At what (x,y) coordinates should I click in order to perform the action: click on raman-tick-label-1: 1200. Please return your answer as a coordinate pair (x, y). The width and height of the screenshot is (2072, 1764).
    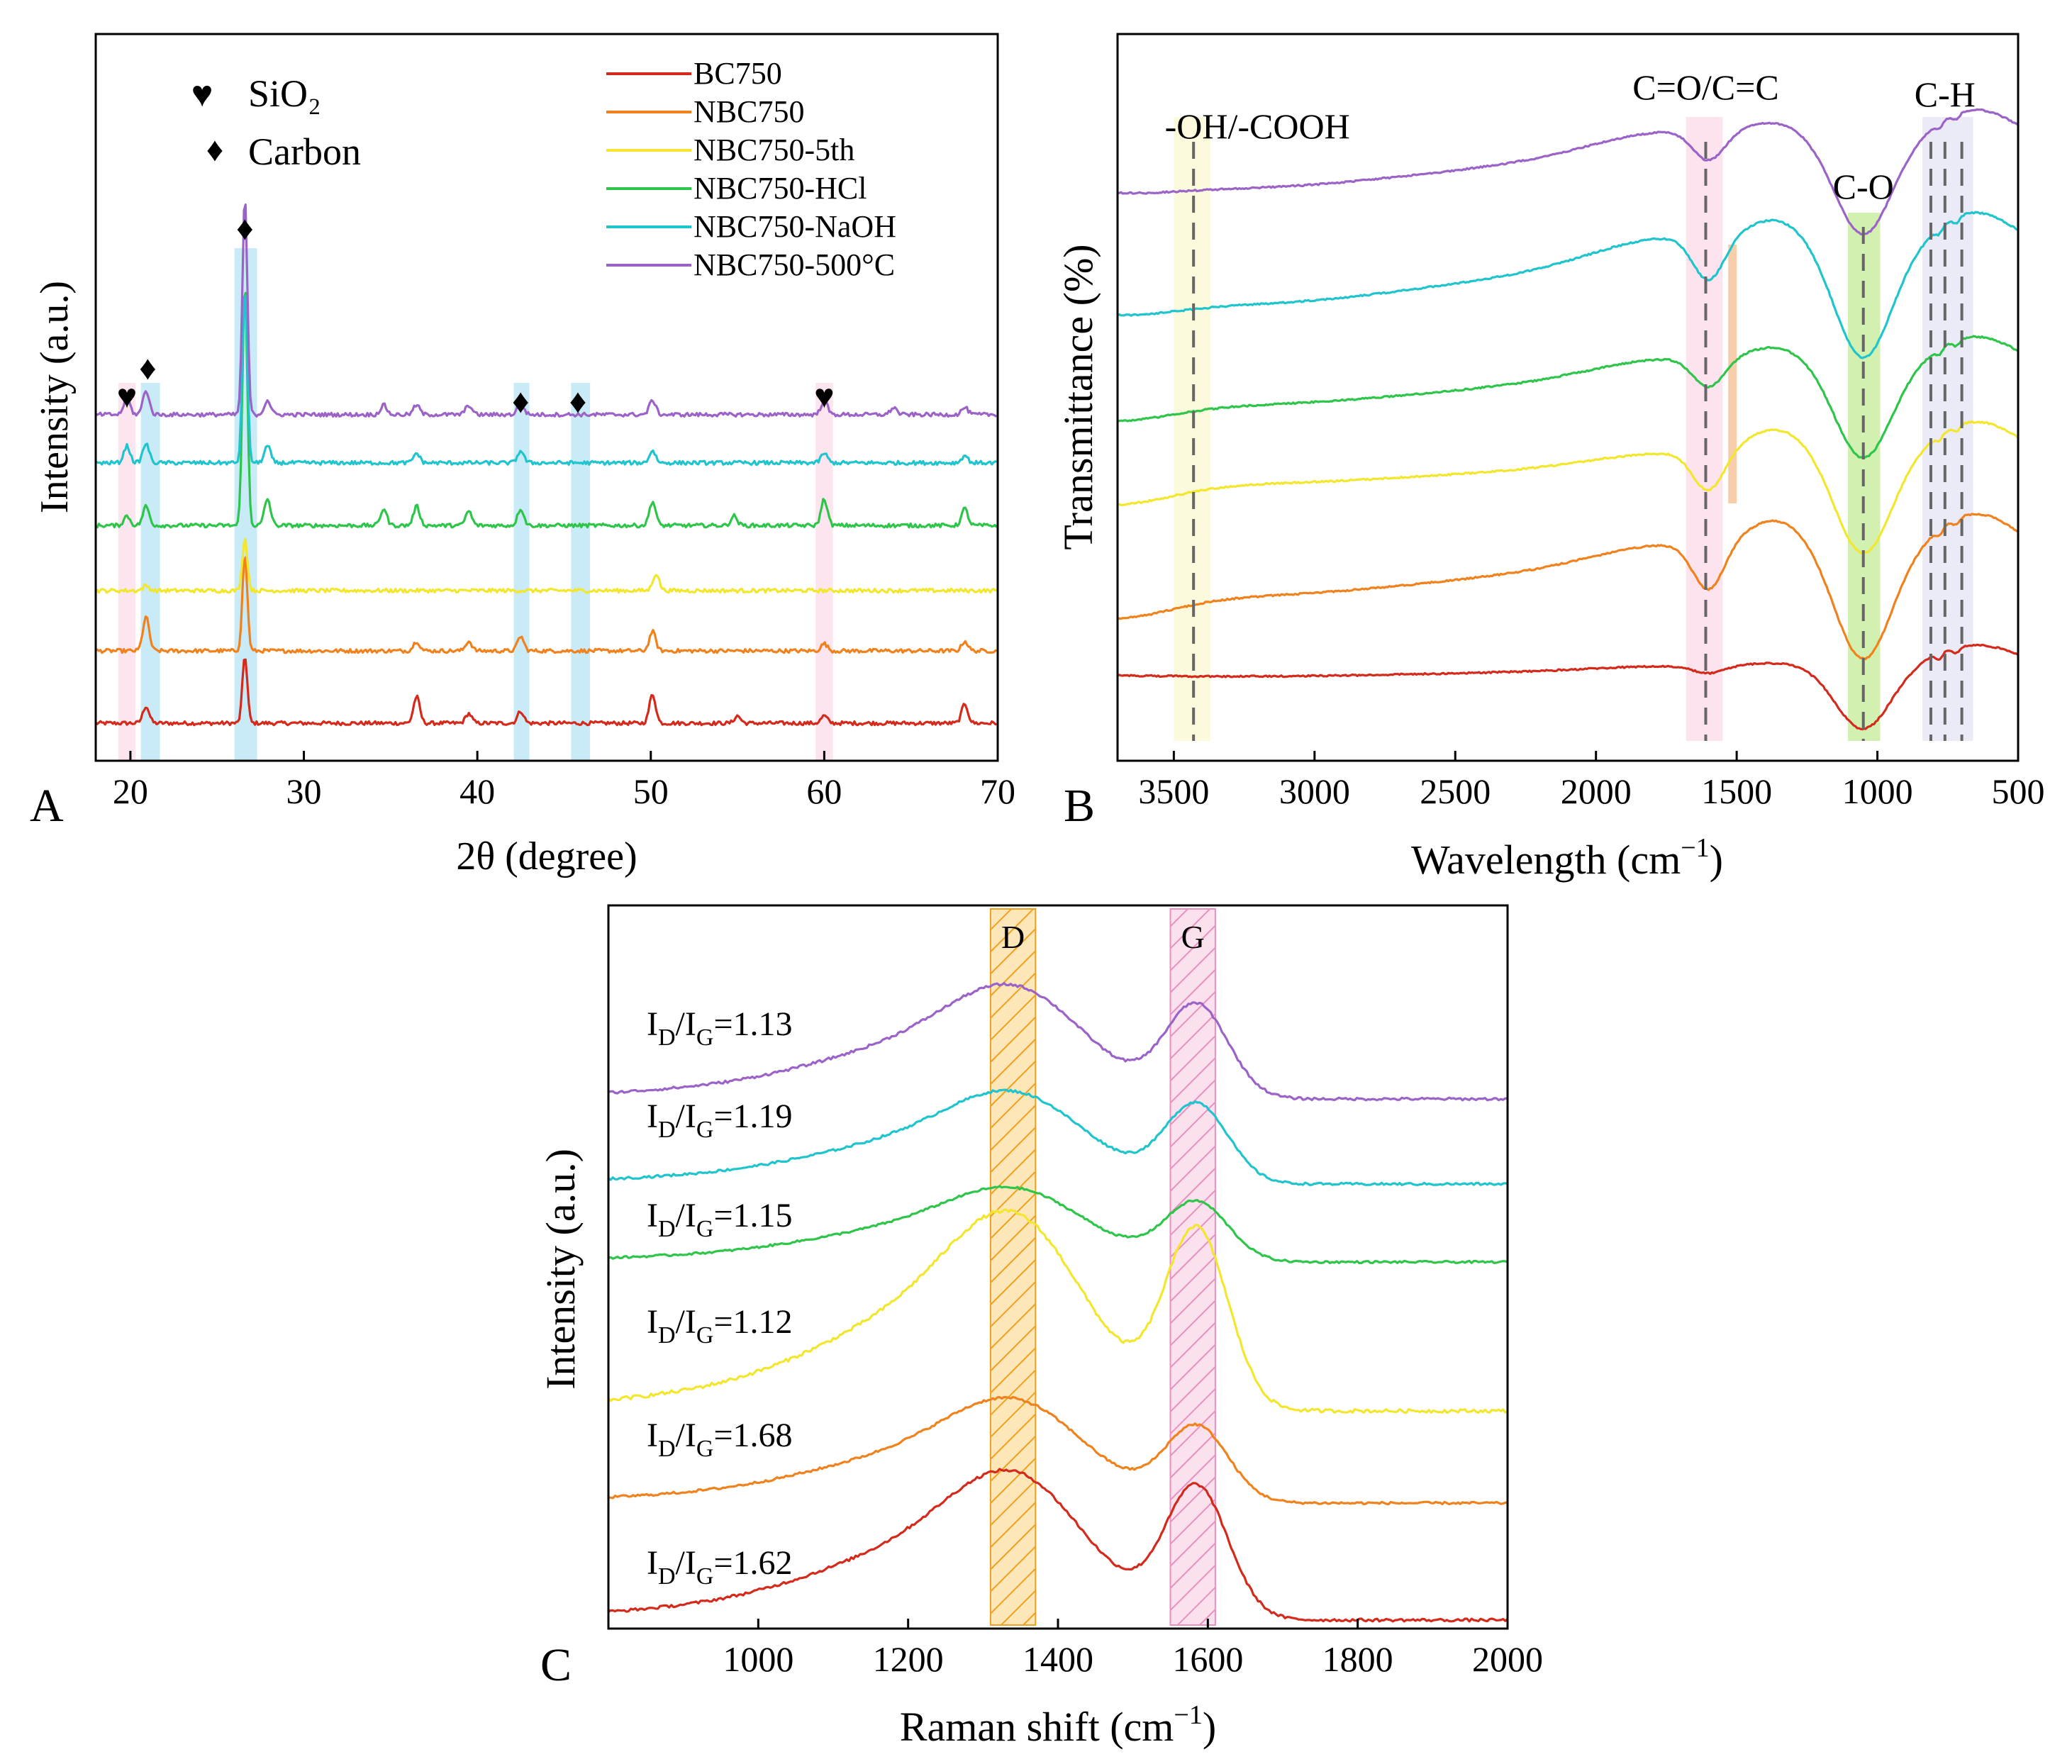
    Looking at the image, I should click on (909, 1659).